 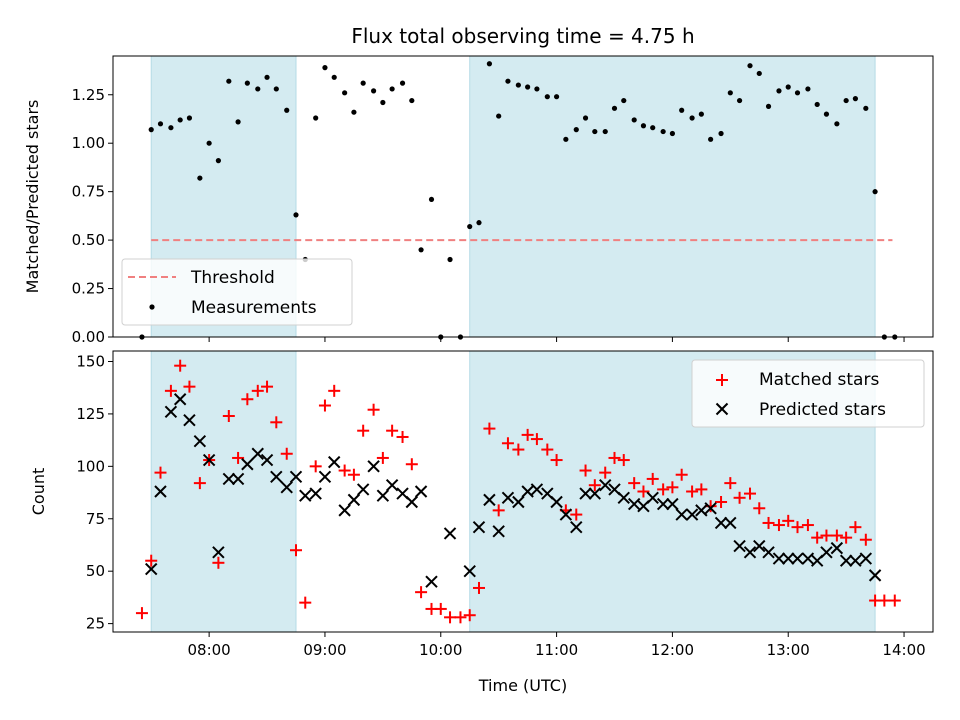 What do you see at coordinates (95, 571) in the screenshot?
I see `y-tick-label: 50` at bounding box center [95, 571].